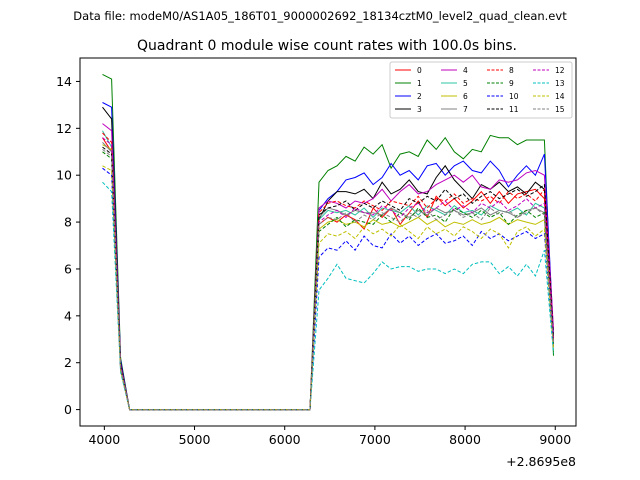 The width and height of the screenshot is (640, 480). Describe the element at coordinates (560, 83) in the screenshot. I see `legend-label-13: 13` at that location.